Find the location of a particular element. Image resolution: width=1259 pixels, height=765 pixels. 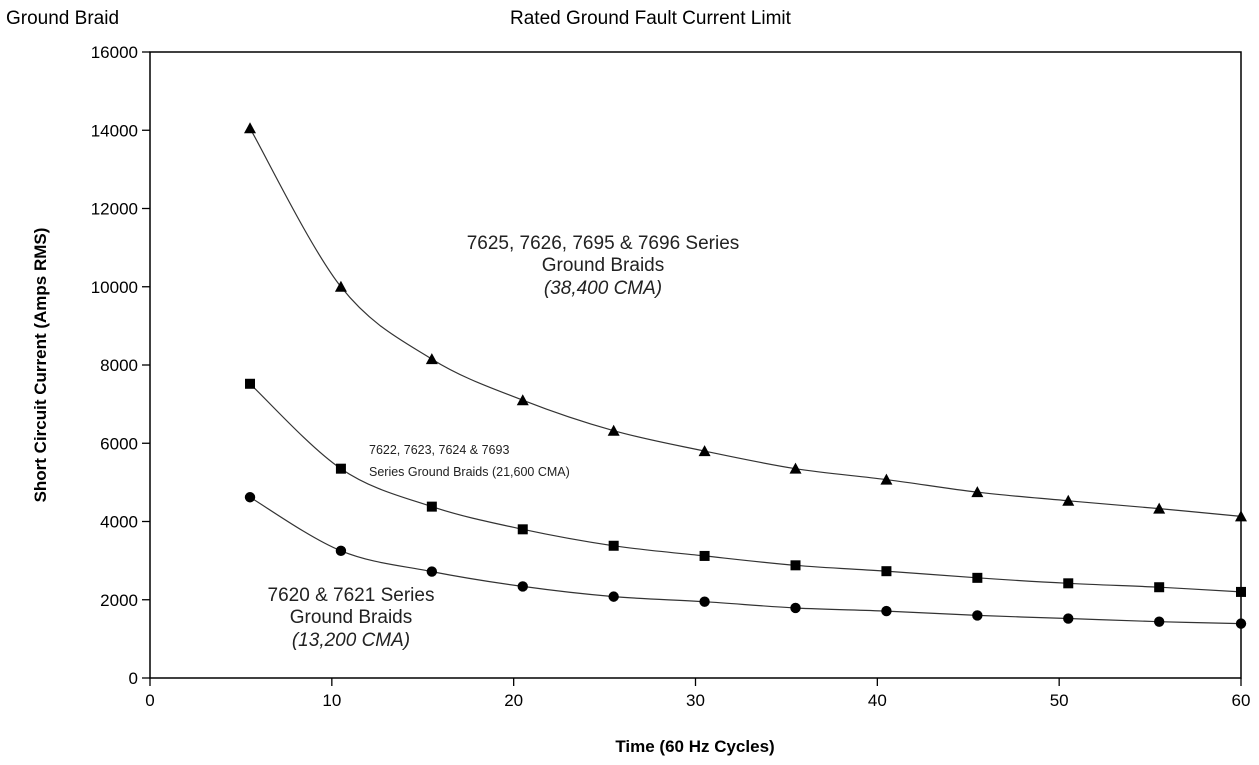

header-left-label: Ground Braid is located at coordinates (63, 18).